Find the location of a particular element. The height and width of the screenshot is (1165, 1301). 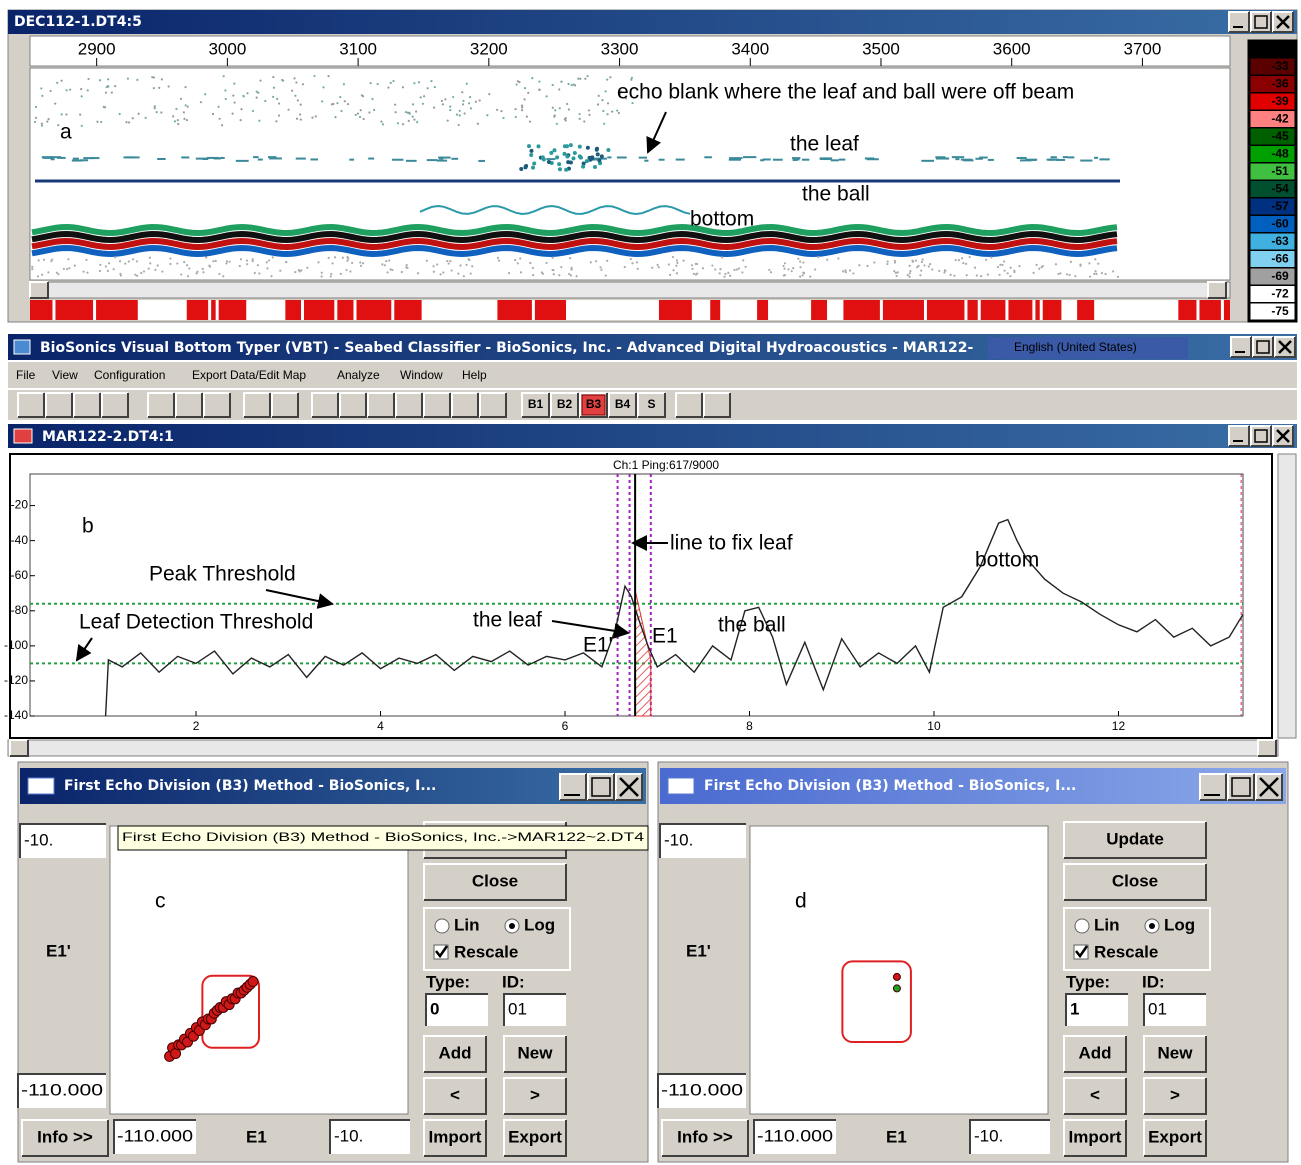

menu-item: Help is located at coordinates (474, 375).